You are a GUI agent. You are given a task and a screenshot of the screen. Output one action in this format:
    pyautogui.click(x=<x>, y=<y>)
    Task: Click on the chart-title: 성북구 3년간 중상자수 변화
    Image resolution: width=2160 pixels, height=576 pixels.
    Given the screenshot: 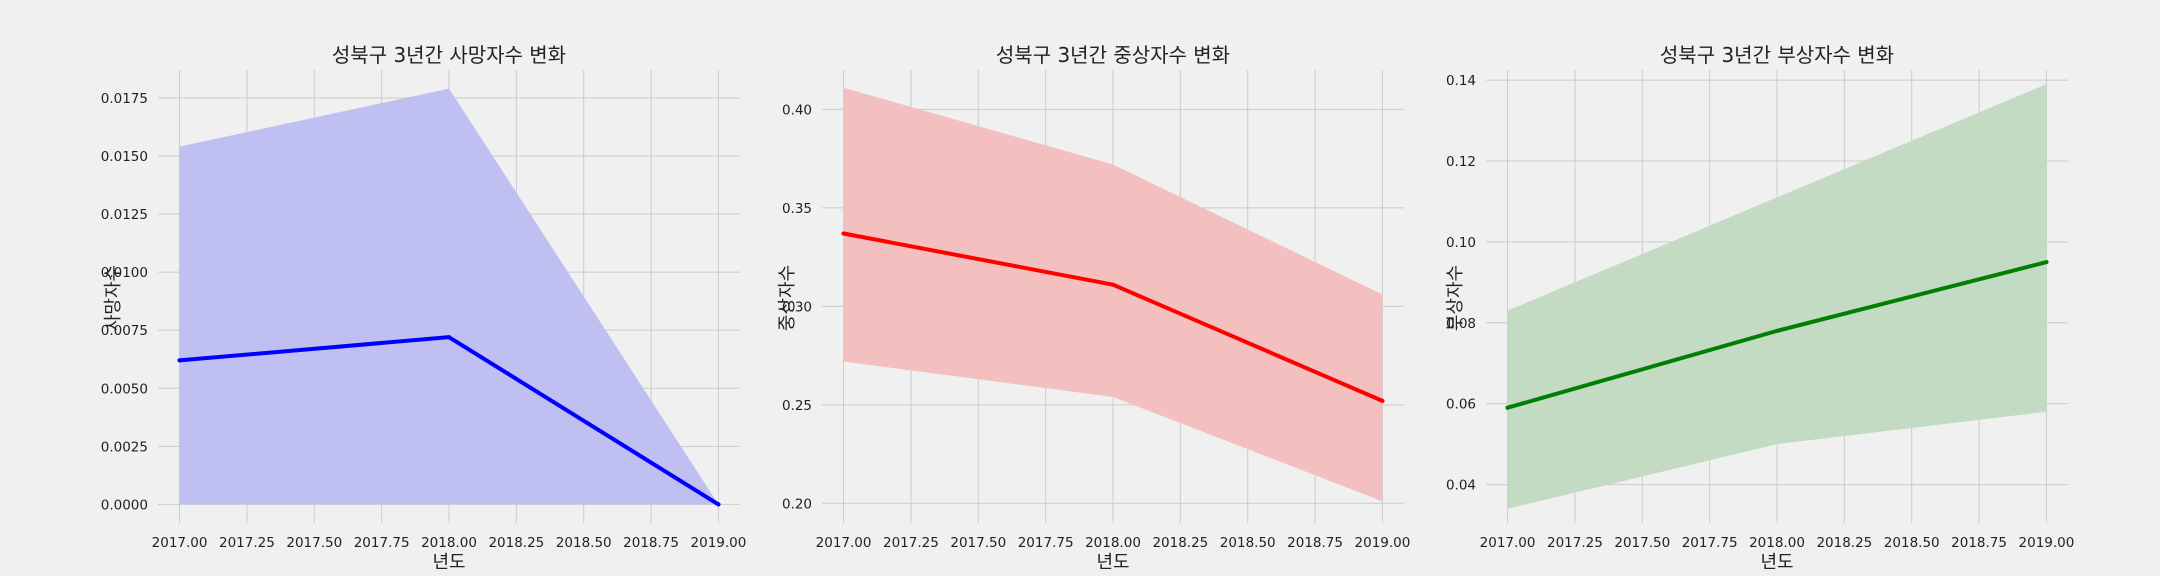 What is the action you would take?
    pyautogui.click(x=1113, y=55)
    